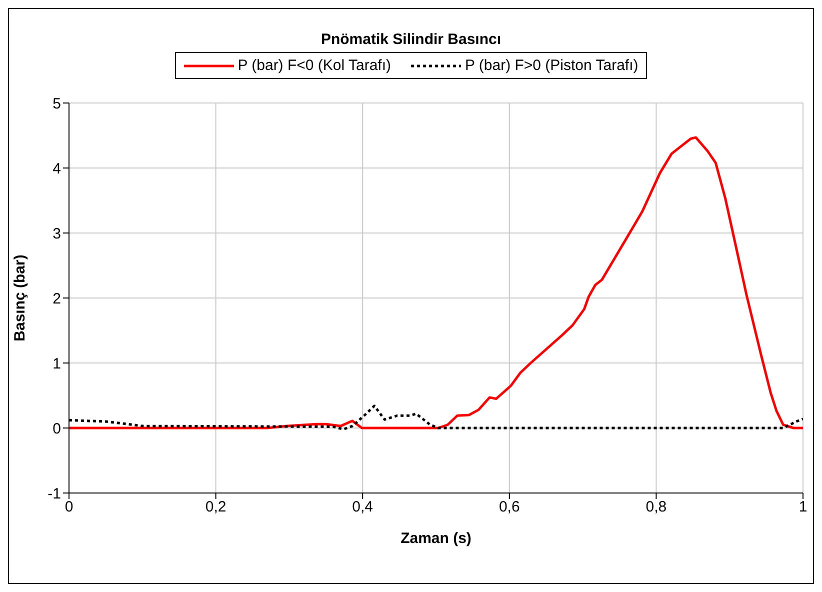 The width and height of the screenshot is (822, 592). What do you see at coordinates (56, 299) in the screenshot?
I see `y-tick-label: 2` at bounding box center [56, 299].